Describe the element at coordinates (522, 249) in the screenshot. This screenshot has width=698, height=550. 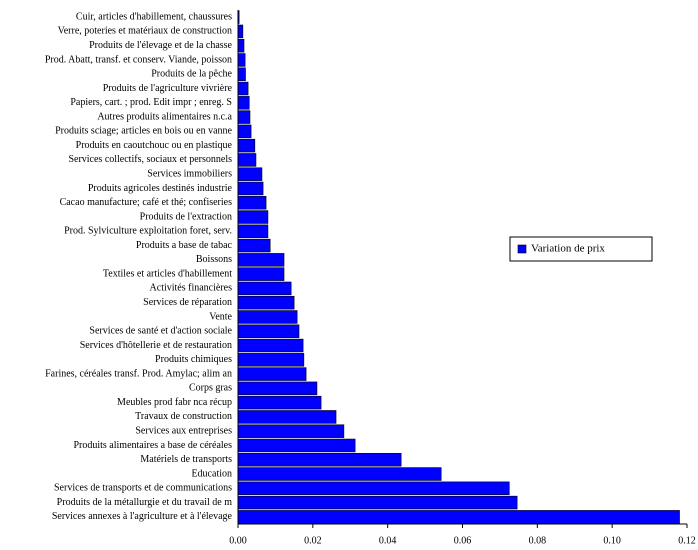
I see `legend-swatch` at that location.